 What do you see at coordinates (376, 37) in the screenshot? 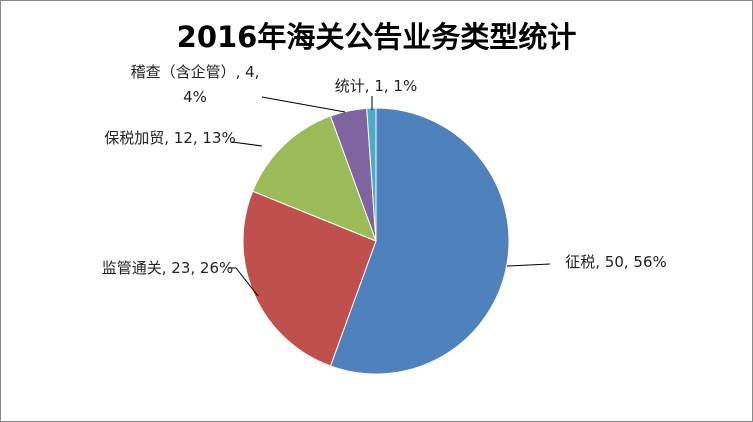
I see `chart-title: 2016年海关公告业务类型统计` at bounding box center [376, 37].